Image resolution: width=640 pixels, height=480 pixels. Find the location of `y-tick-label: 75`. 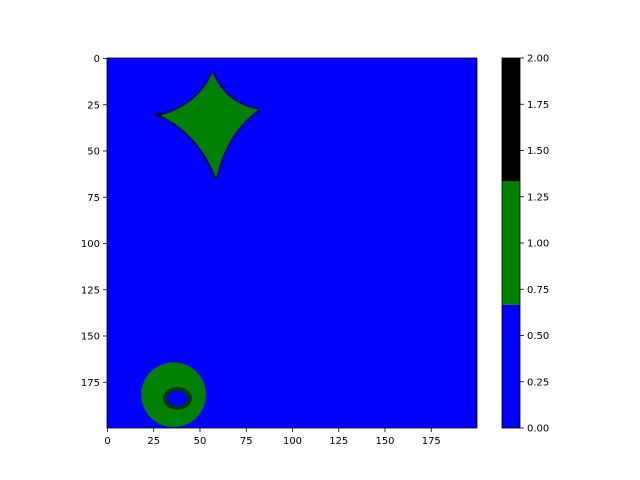

y-tick-label: 75 is located at coordinates (93, 198).